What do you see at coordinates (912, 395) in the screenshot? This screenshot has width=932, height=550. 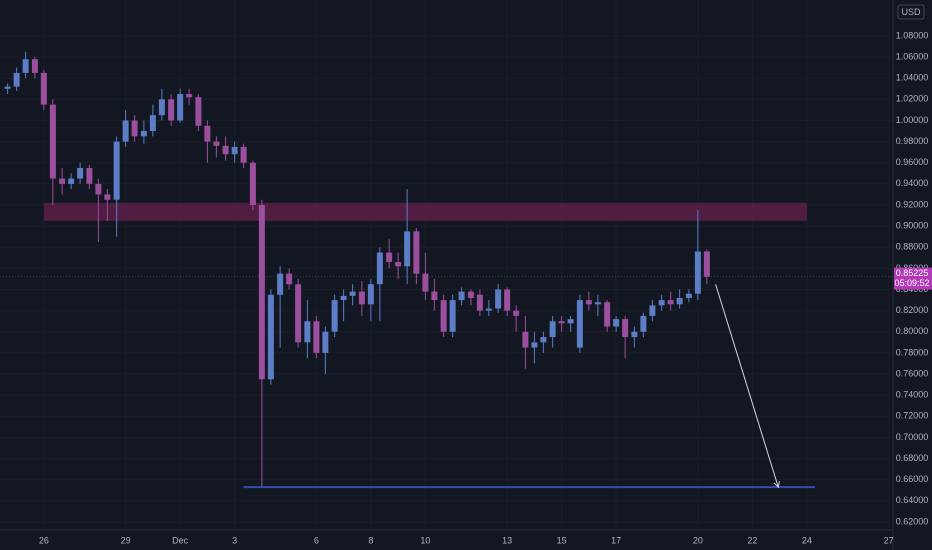 I see `y-tick-label: 0.74000` at bounding box center [912, 395].